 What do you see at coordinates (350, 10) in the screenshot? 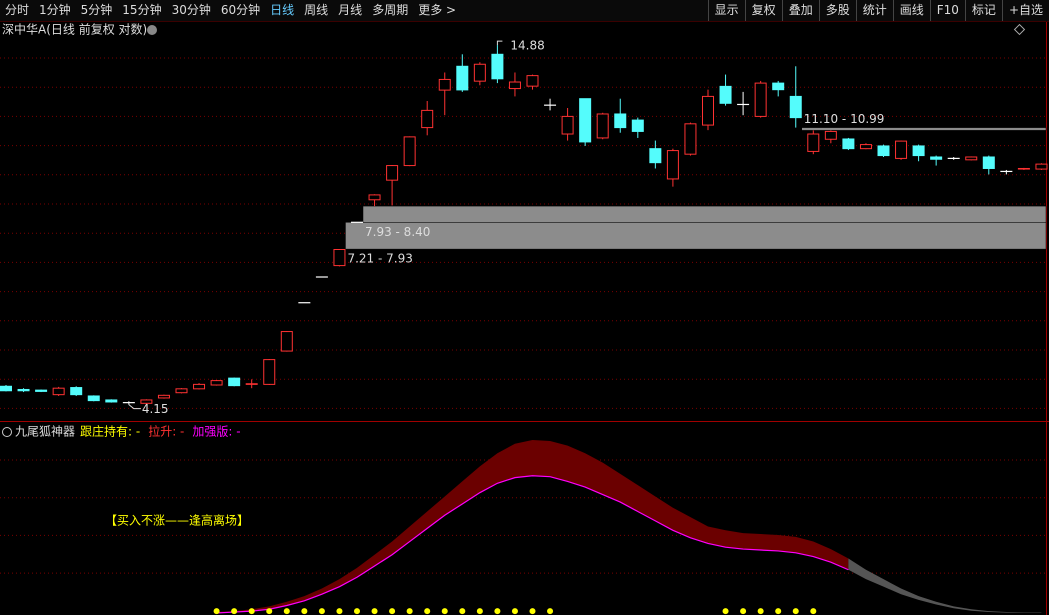
I see `period-tab: 月线` at bounding box center [350, 10].